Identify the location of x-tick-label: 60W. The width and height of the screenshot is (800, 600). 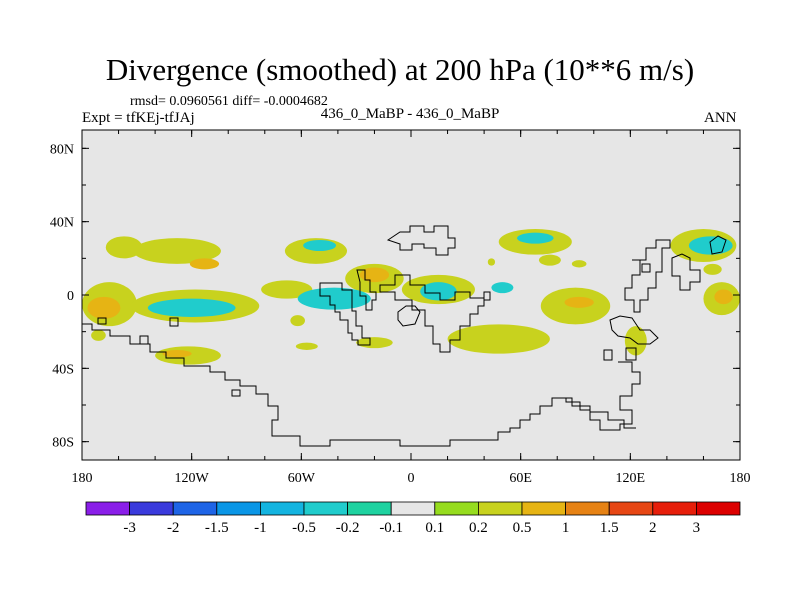
(302, 478).